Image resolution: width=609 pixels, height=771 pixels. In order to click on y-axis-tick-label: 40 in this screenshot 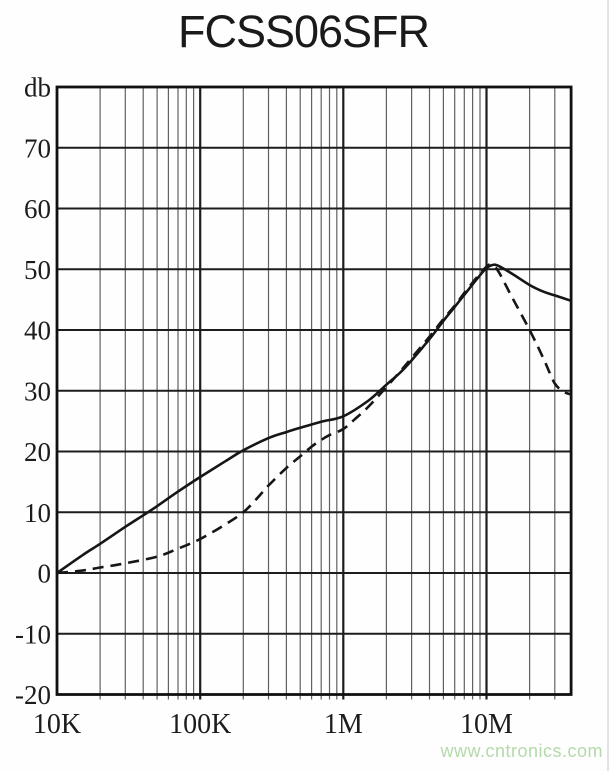, I will do `click(37, 330)`.